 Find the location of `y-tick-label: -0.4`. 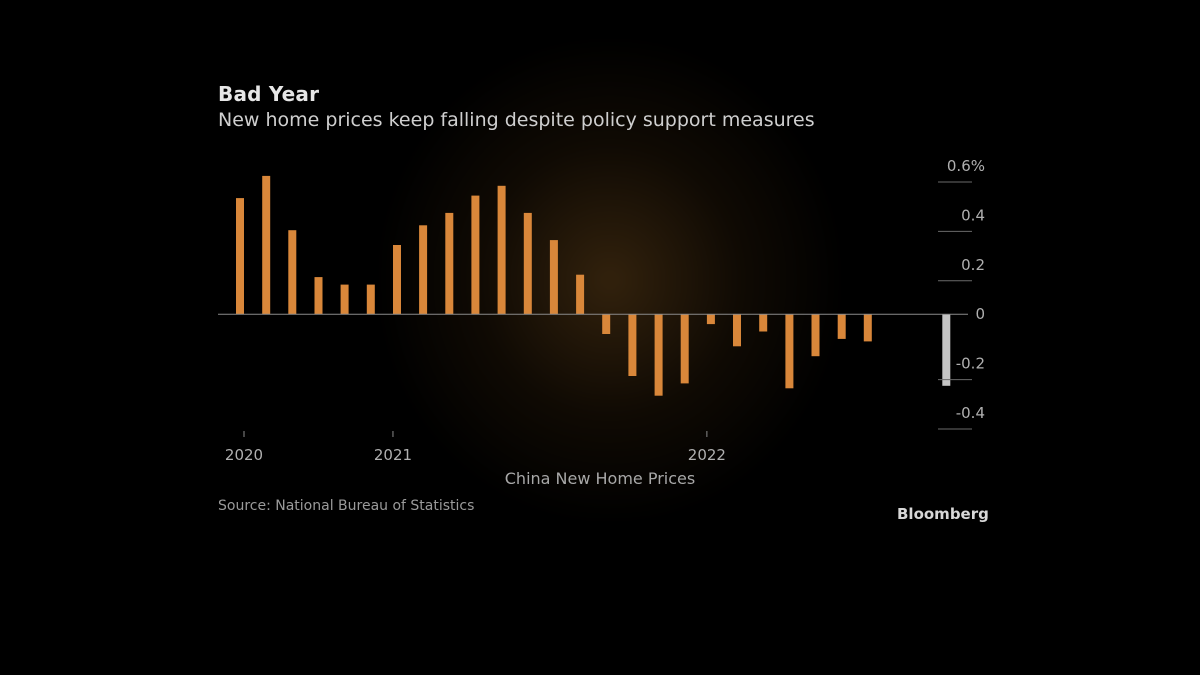

y-tick-label: -0.4 is located at coordinates (970, 413).